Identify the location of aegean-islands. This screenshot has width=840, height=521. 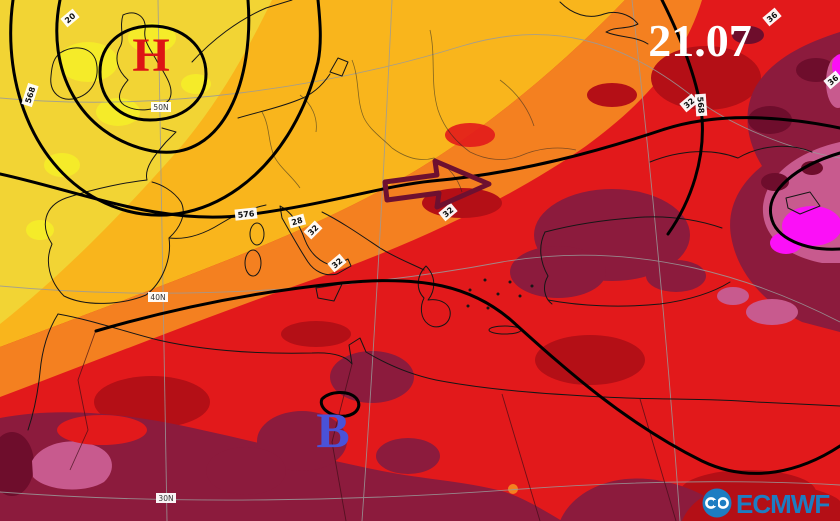
(500, 294).